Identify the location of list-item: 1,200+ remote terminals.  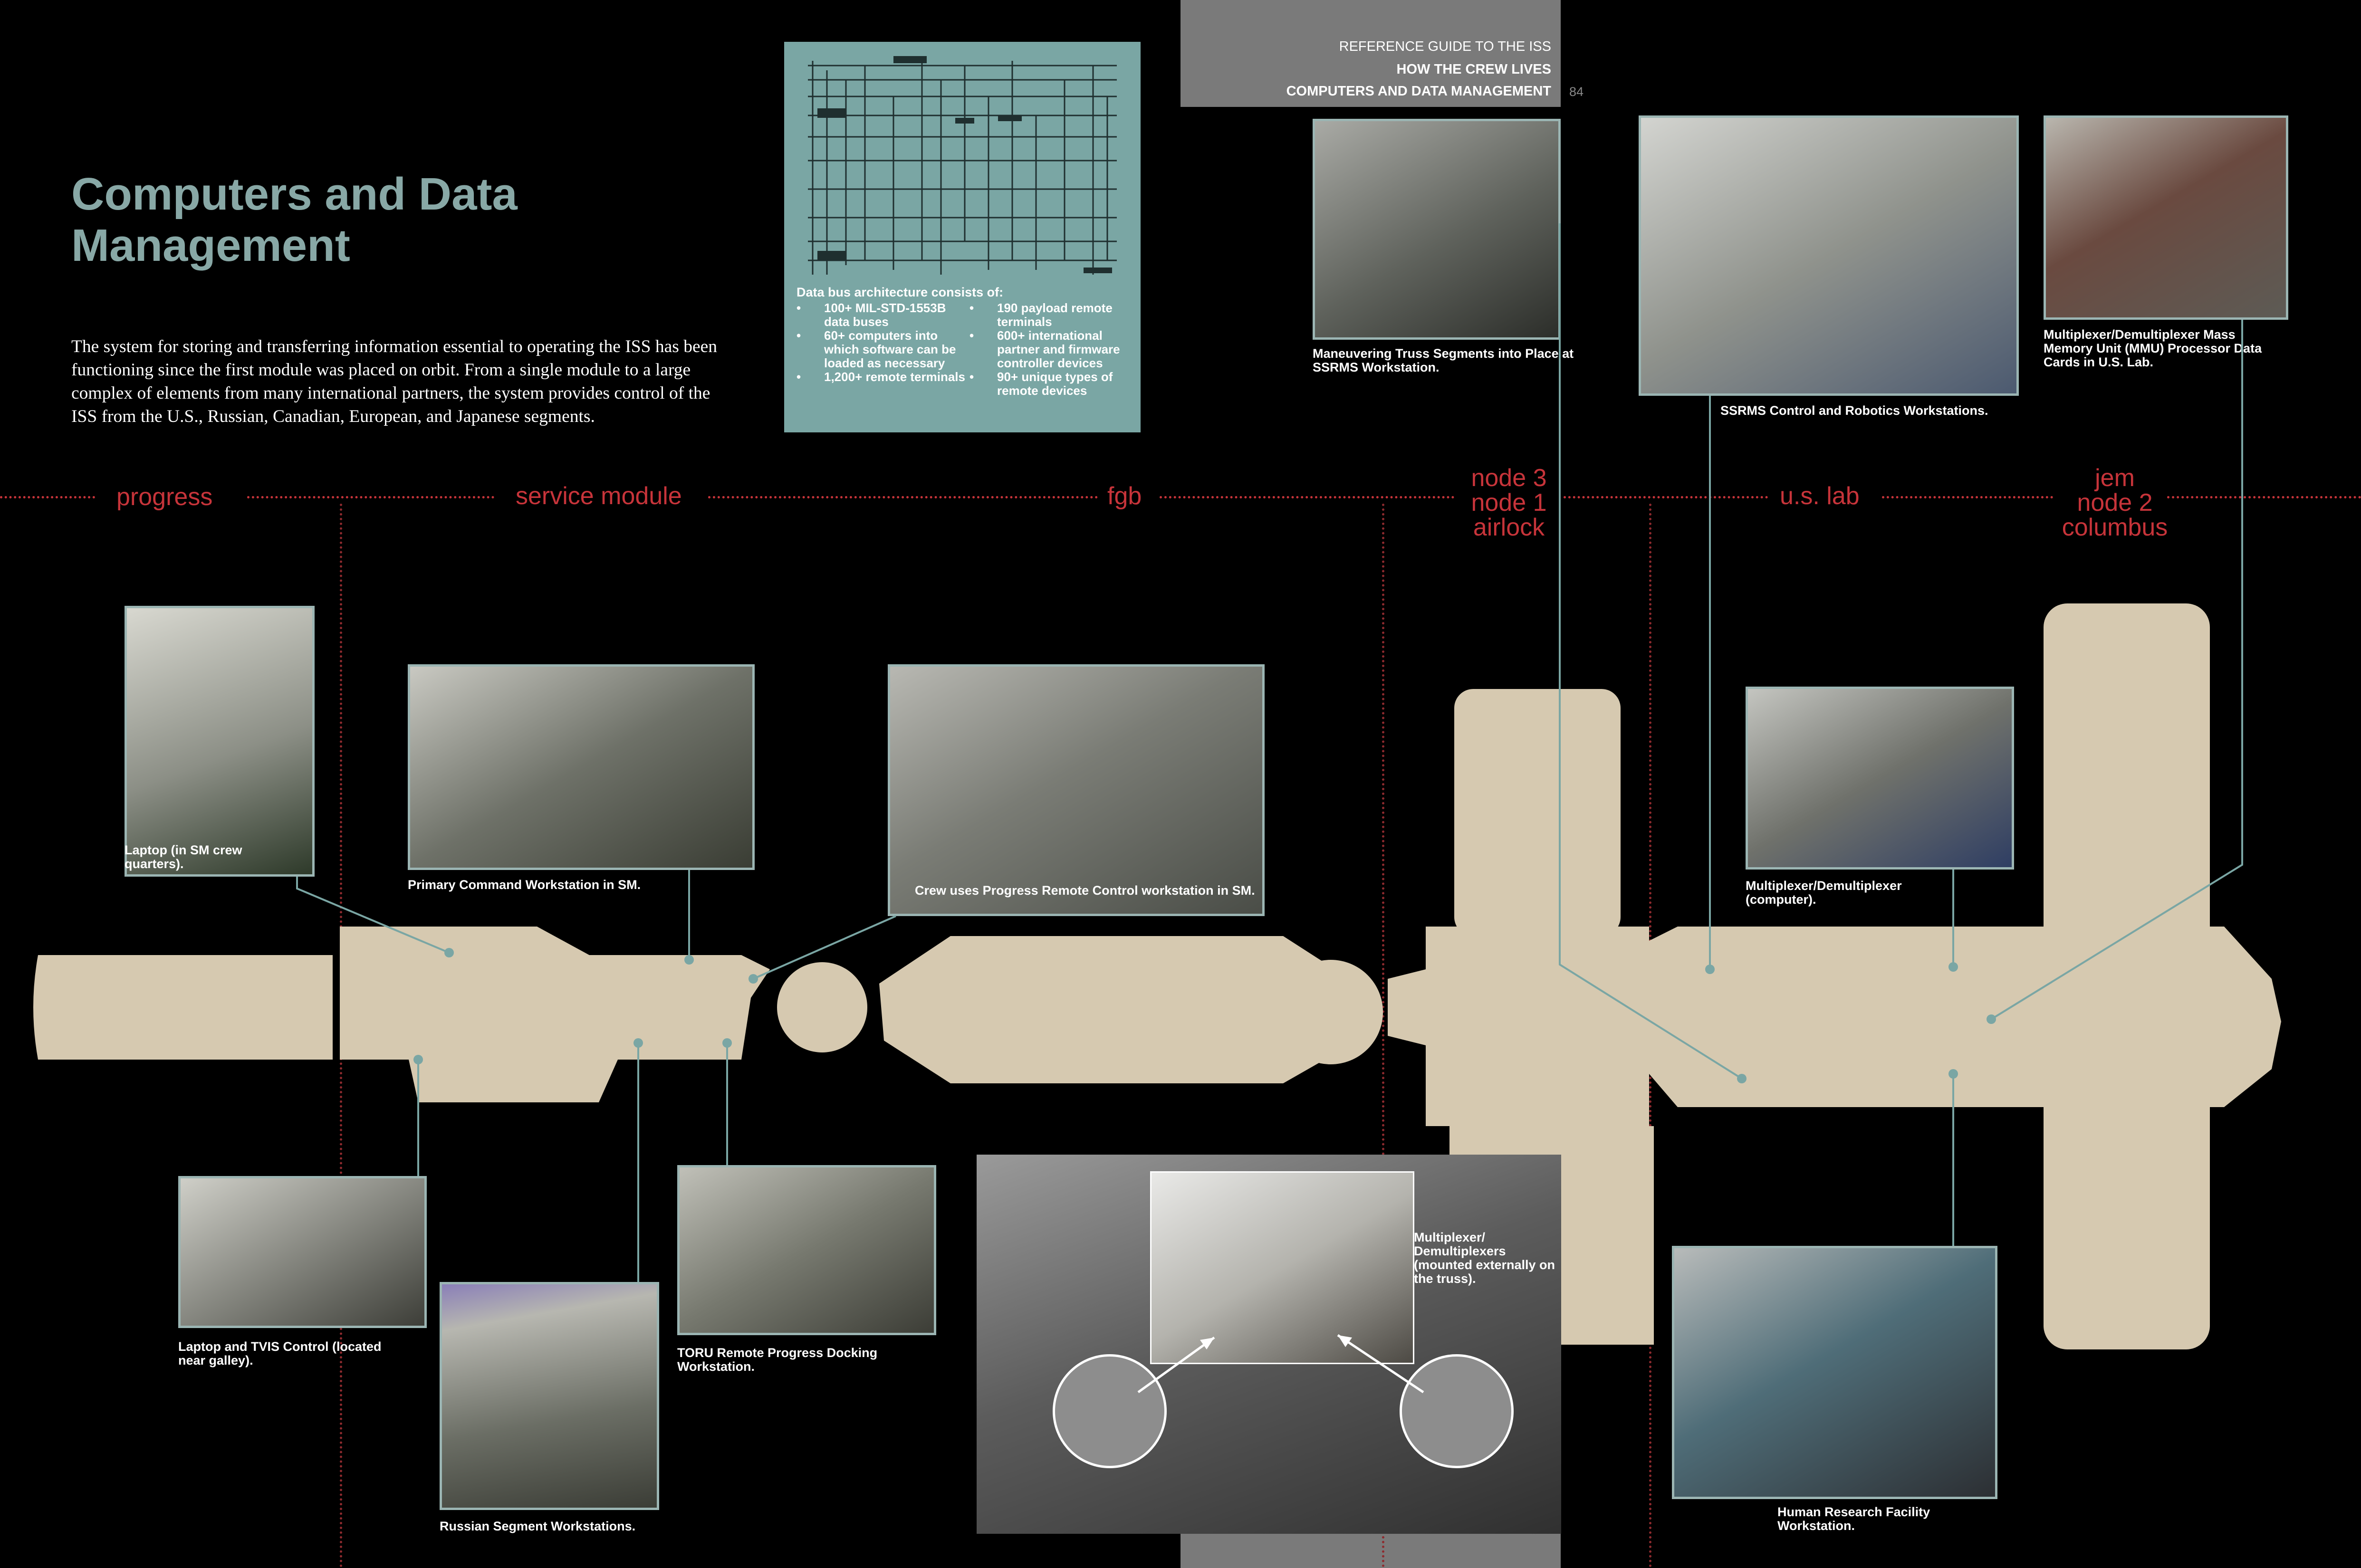
(882, 377).